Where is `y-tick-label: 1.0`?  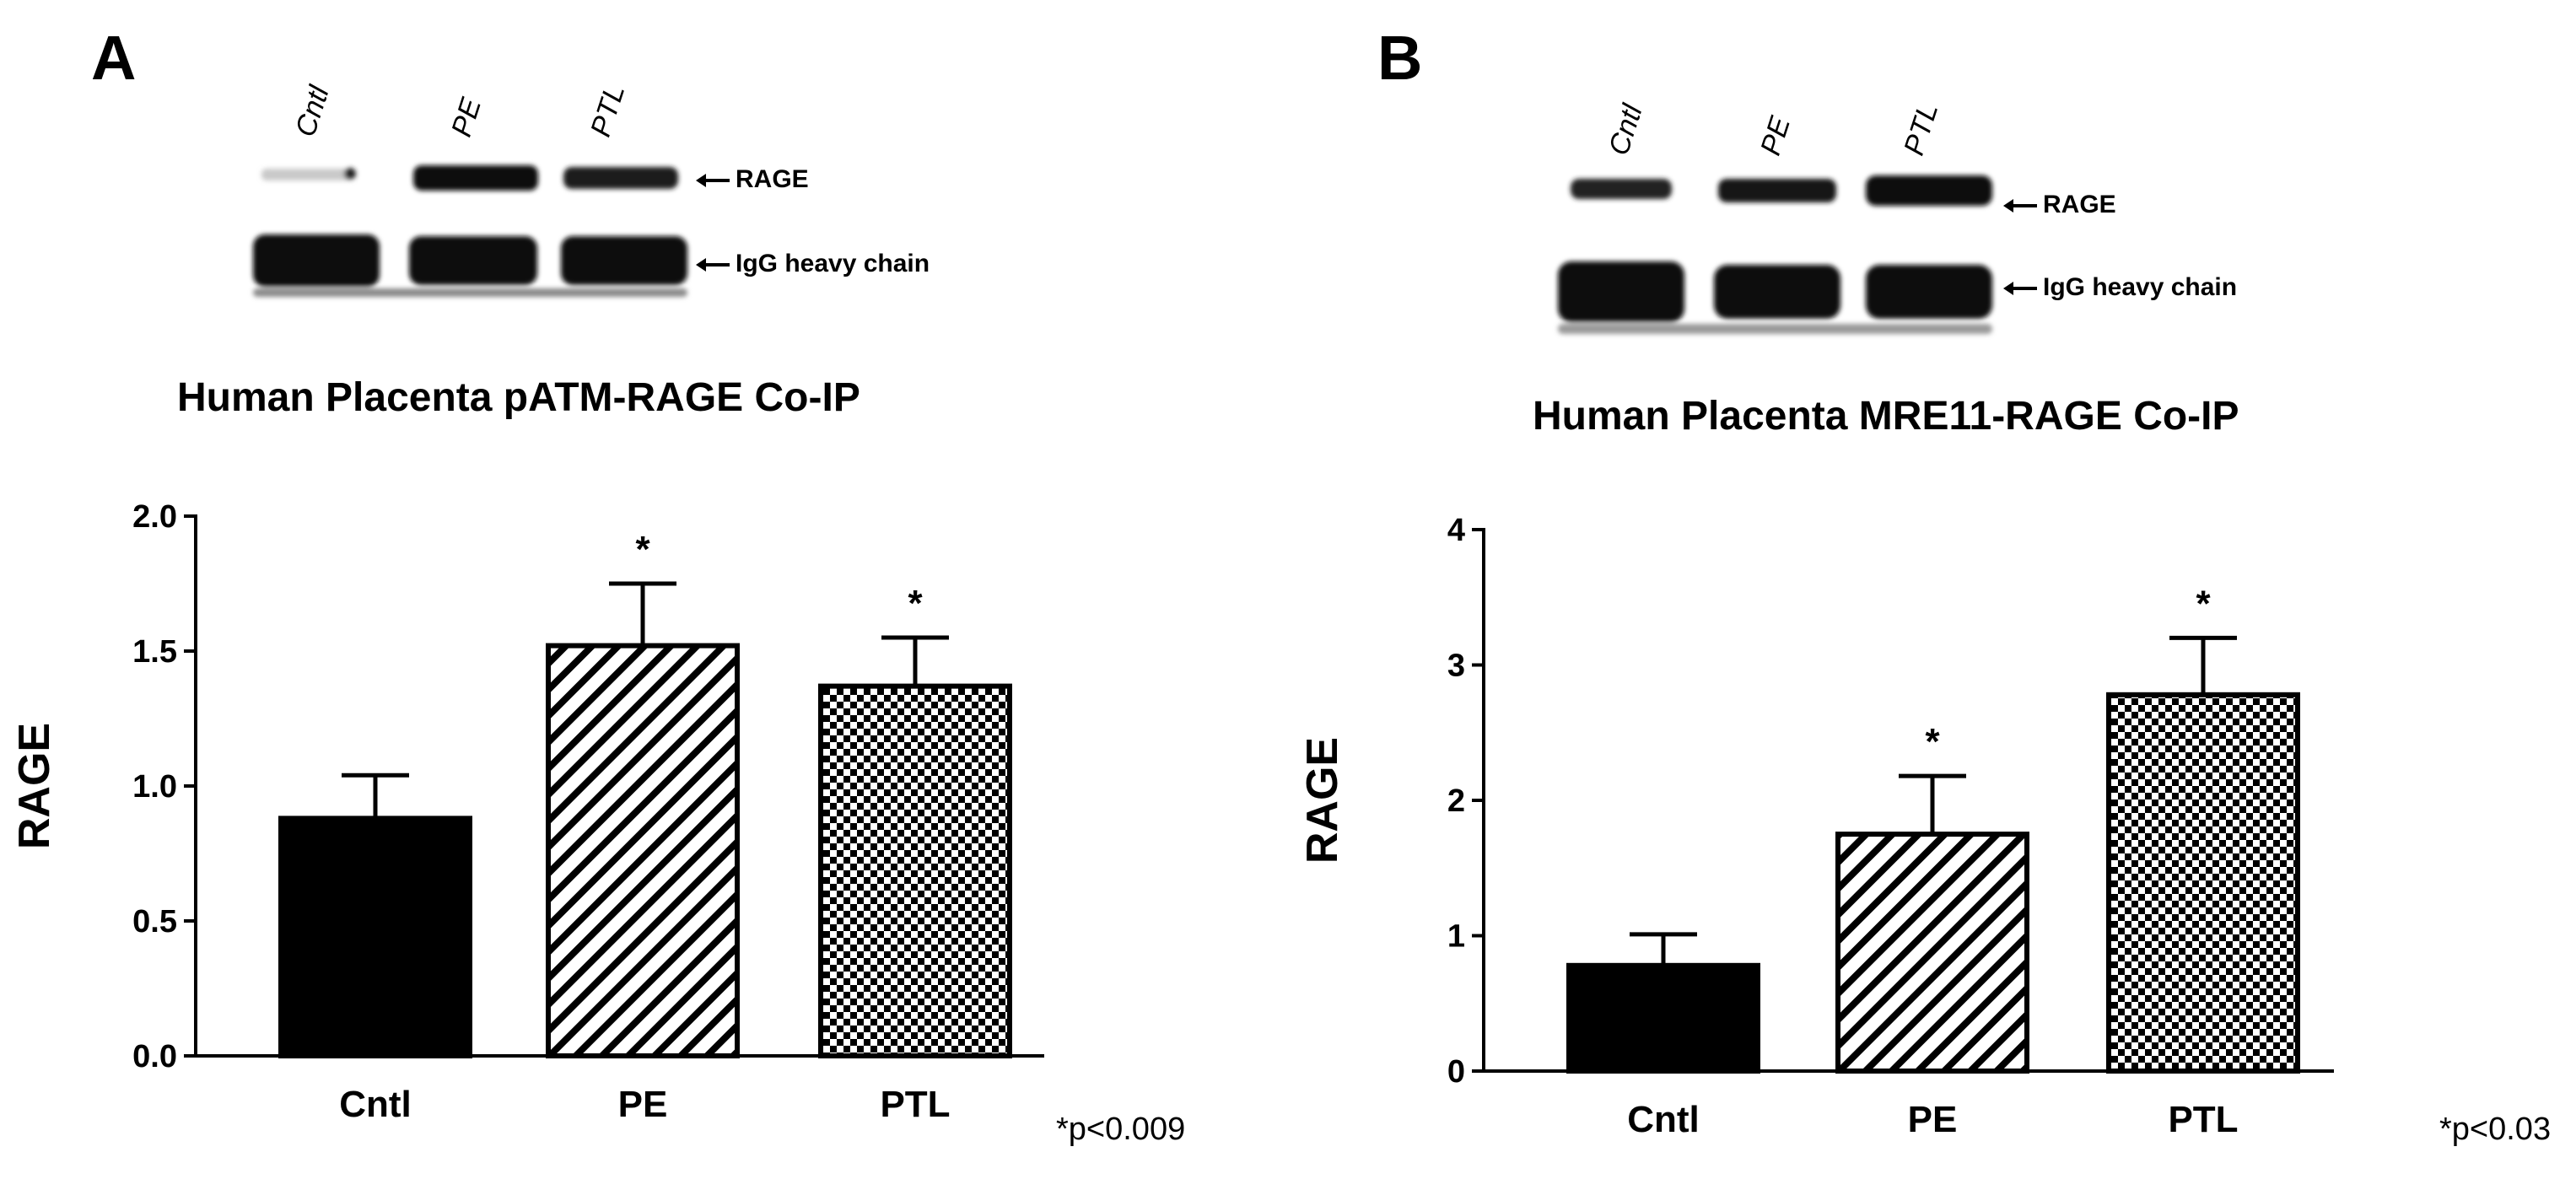 y-tick-label: 1.0 is located at coordinates (154, 787).